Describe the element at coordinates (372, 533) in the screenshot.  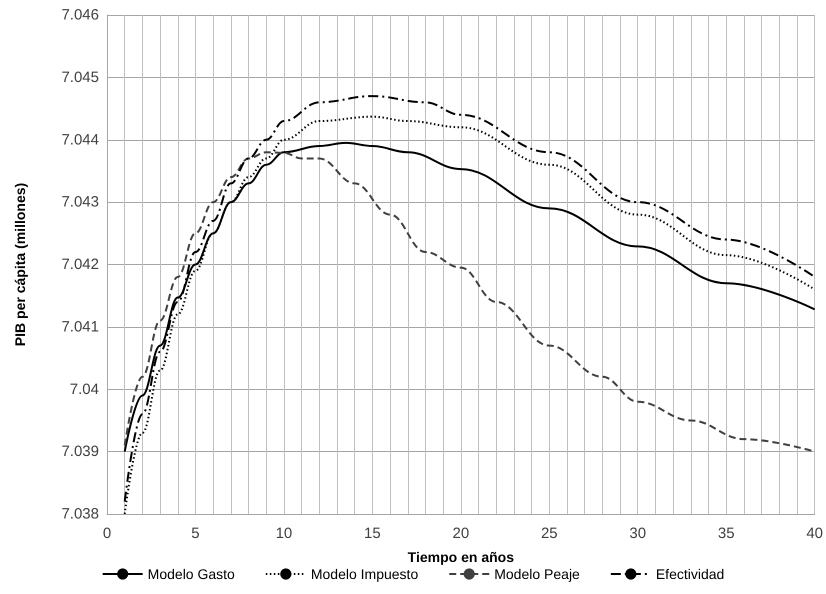
I see `x-tick-label: 15` at that location.